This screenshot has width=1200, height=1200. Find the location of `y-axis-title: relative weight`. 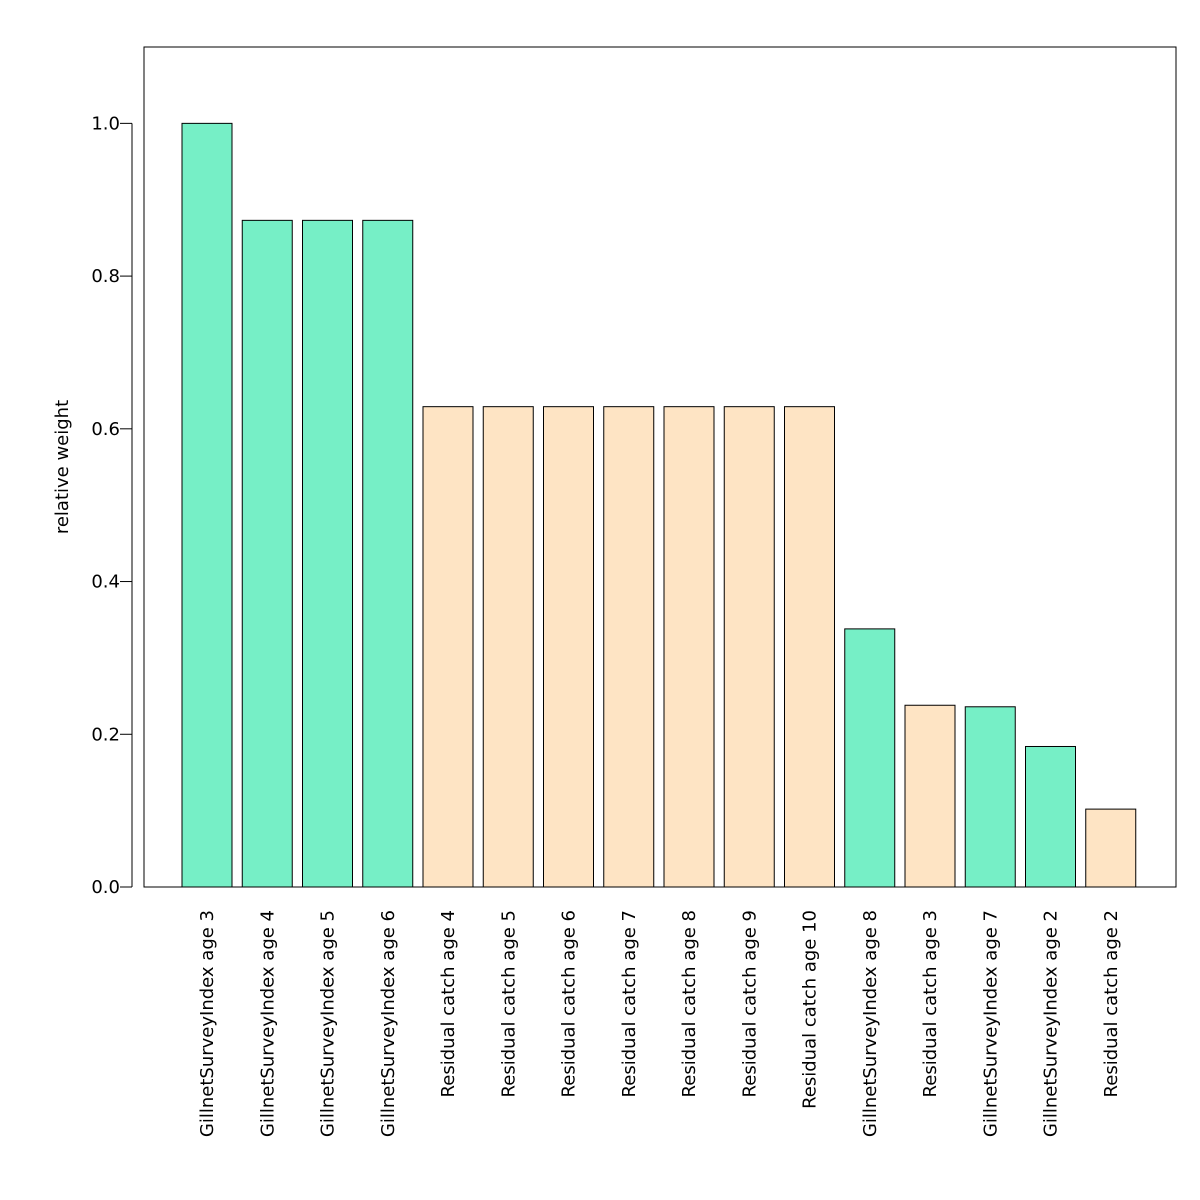

y-axis-title: relative weight is located at coordinates (62, 467).